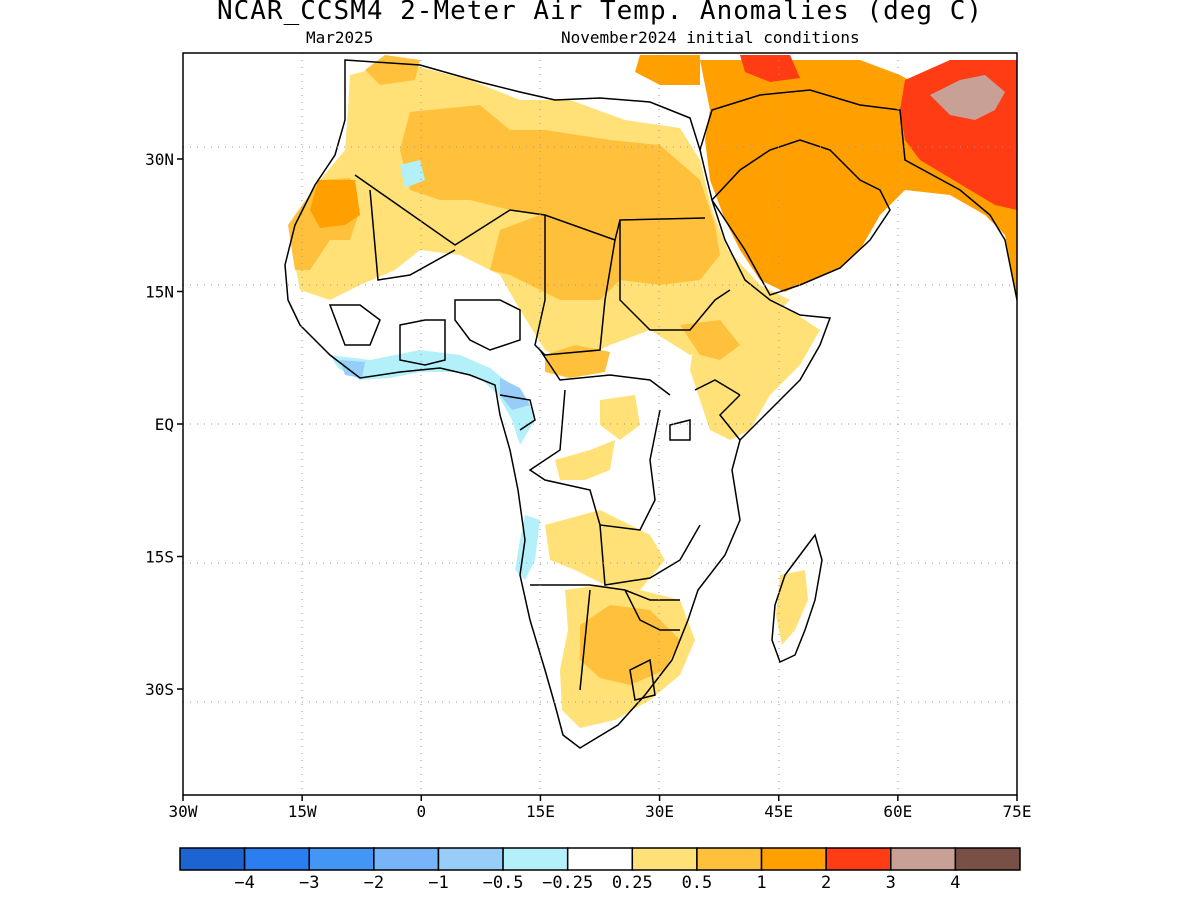  Describe the element at coordinates (183, 811) in the screenshot. I see `x-tick-label: 30W` at that location.